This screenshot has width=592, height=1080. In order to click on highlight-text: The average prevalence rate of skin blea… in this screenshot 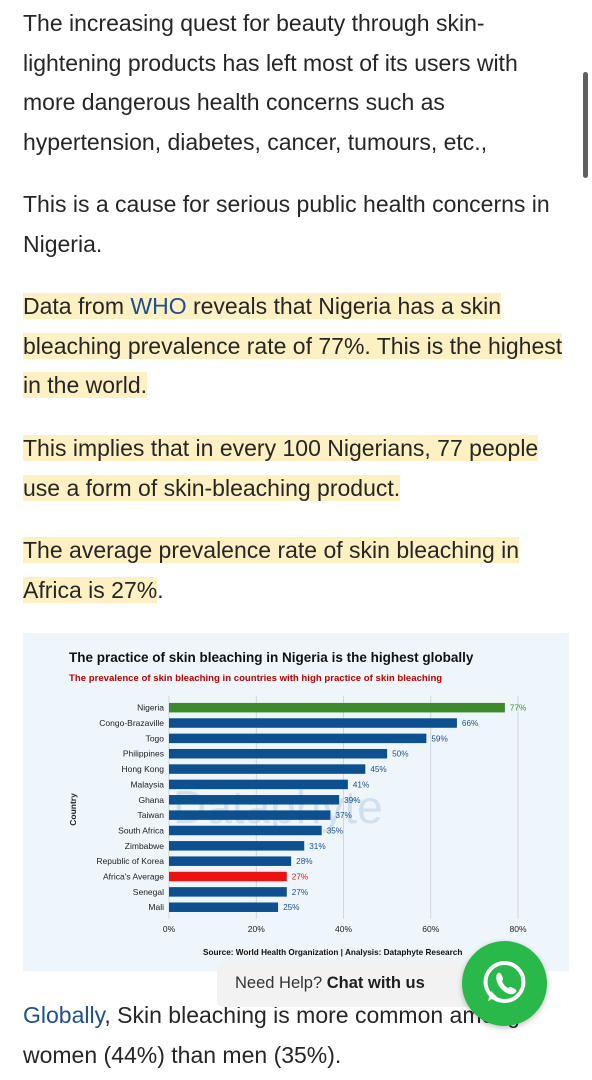, I will do `click(271, 570)`.